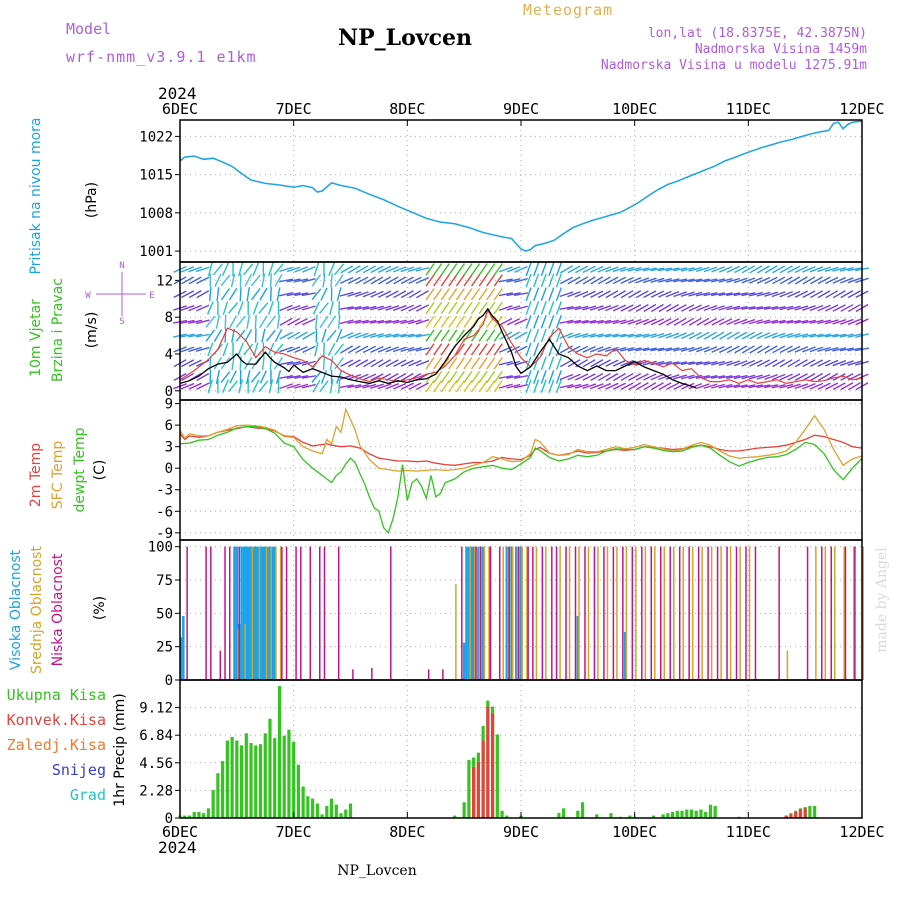 This screenshot has height=900, width=900. I want to click on top-year-label: 2024, so click(177, 93).